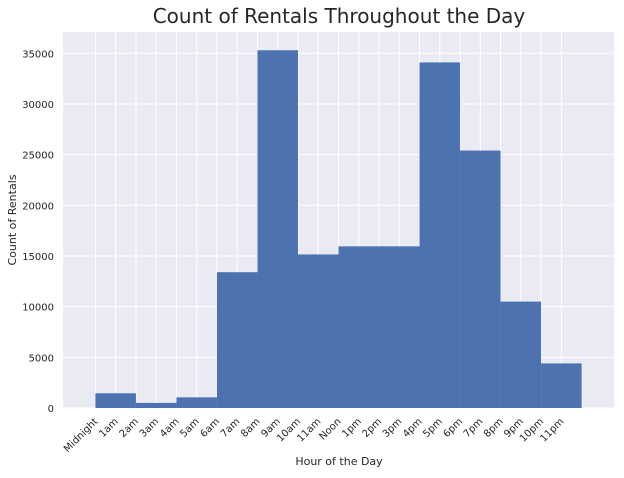 The width and height of the screenshot is (624, 478). I want to click on x-axis-label: Hour of the Day, so click(339, 461).